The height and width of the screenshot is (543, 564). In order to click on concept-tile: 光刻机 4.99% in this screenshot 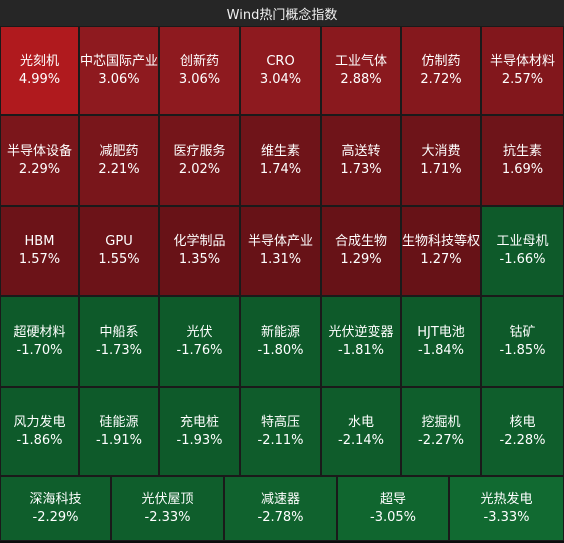, I will do `click(39, 70)`.